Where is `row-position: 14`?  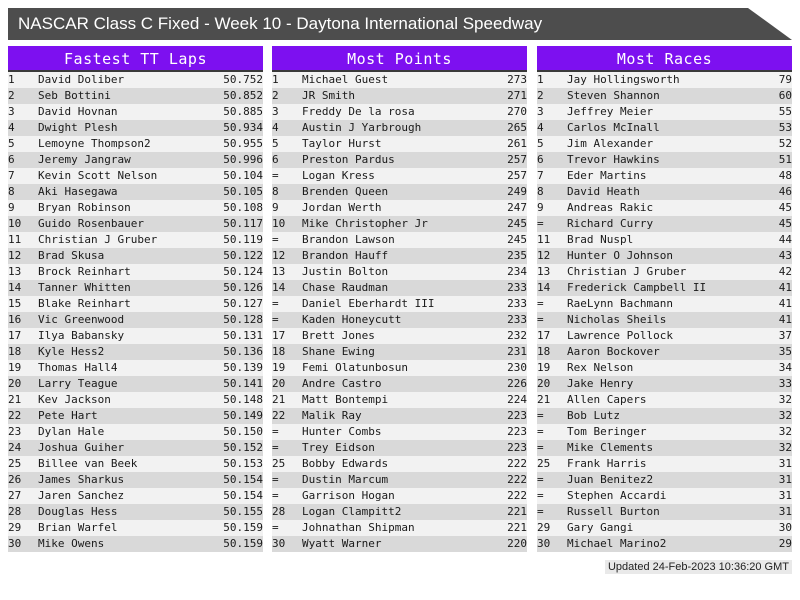 row-position: 14 is located at coordinates (15, 287).